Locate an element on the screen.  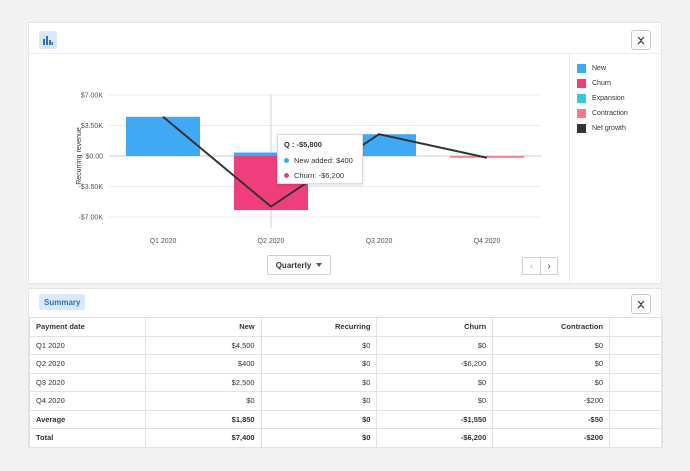
tooltip-dot-new is located at coordinates (286, 160).